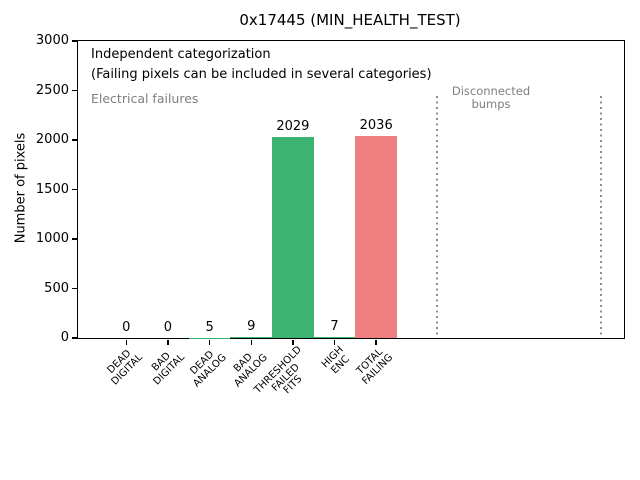 Image resolution: width=640 pixels, height=480 pixels. Describe the element at coordinates (208, 369) in the screenshot. I see `x-tick-label: DEAD ANALOG` at that location.